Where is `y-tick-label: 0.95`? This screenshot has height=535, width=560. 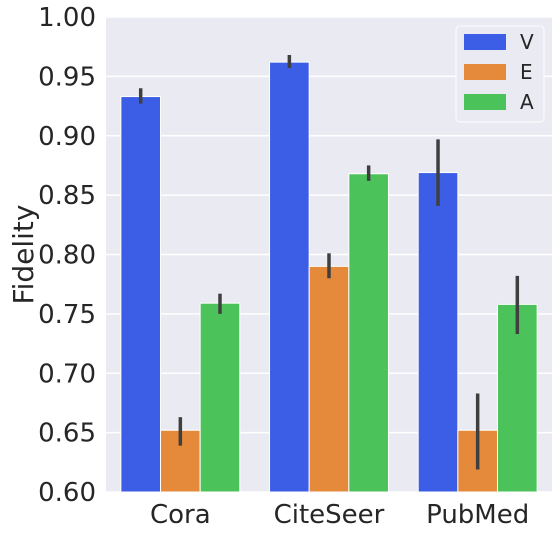 y-tick-label: 0.95 is located at coordinates (67, 77).